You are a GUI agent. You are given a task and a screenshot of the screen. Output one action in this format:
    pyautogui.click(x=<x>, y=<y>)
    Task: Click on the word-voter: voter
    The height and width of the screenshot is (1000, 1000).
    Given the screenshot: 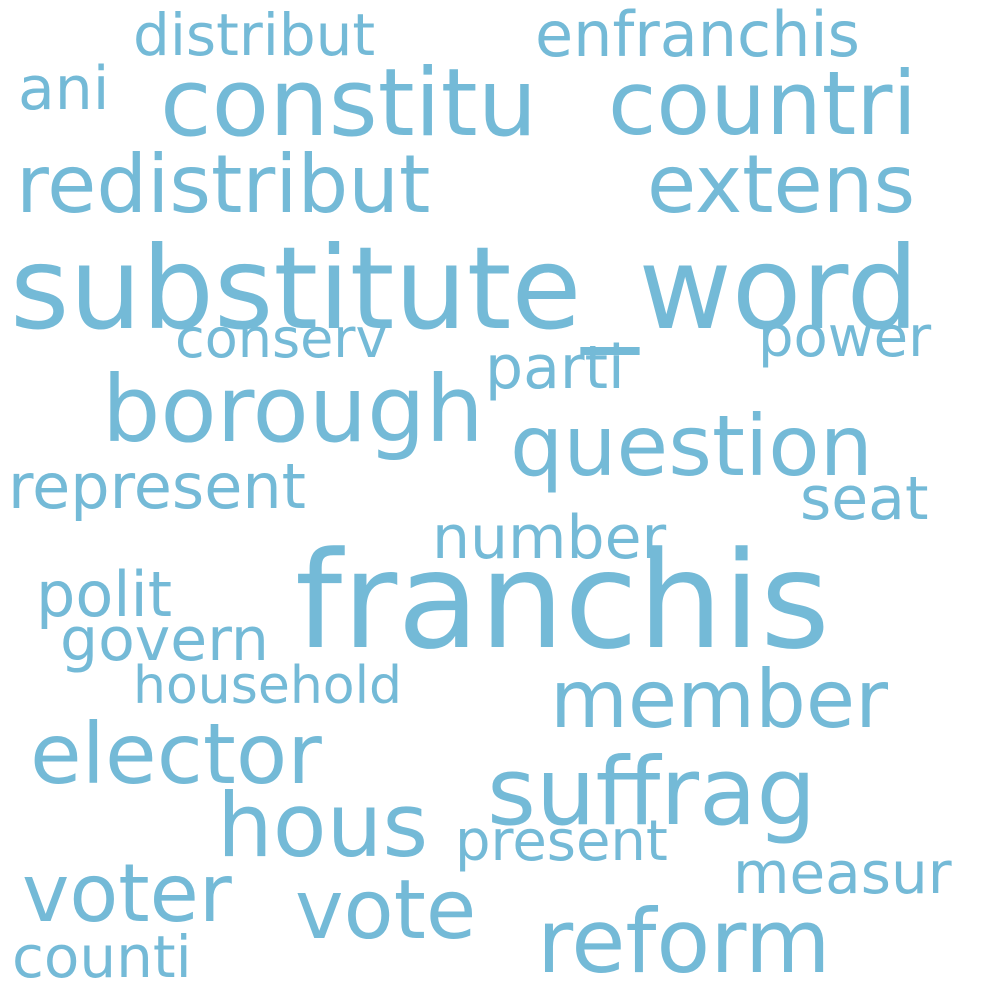 What is the action you would take?
    pyautogui.click(x=127, y=893)
    